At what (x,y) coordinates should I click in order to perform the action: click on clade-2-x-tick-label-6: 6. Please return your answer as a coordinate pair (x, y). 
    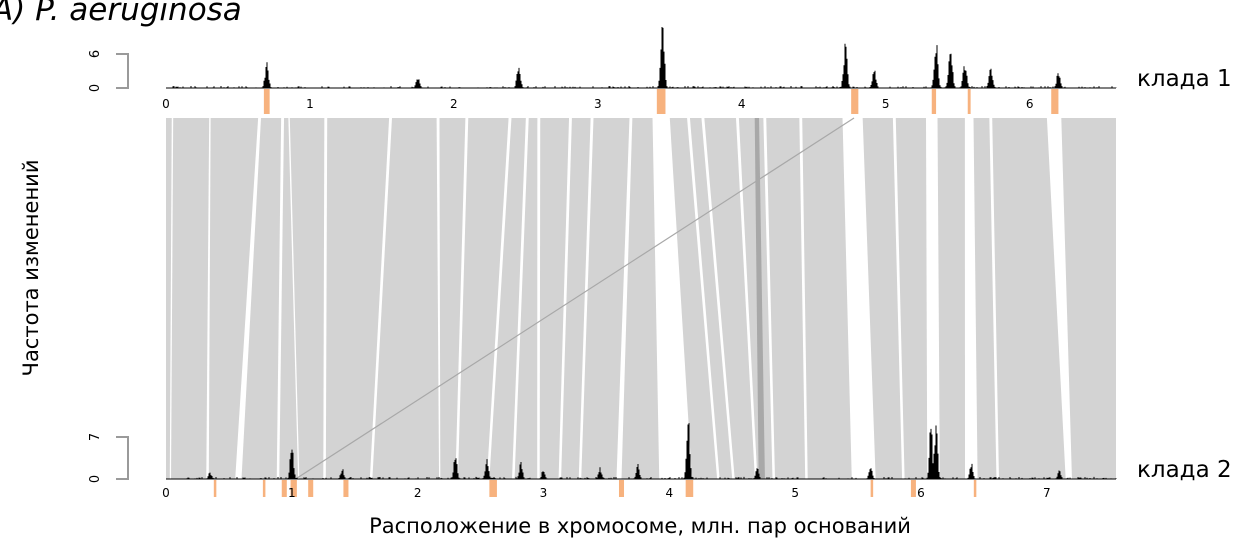
    Looking at the image, I should click on (921, 493).